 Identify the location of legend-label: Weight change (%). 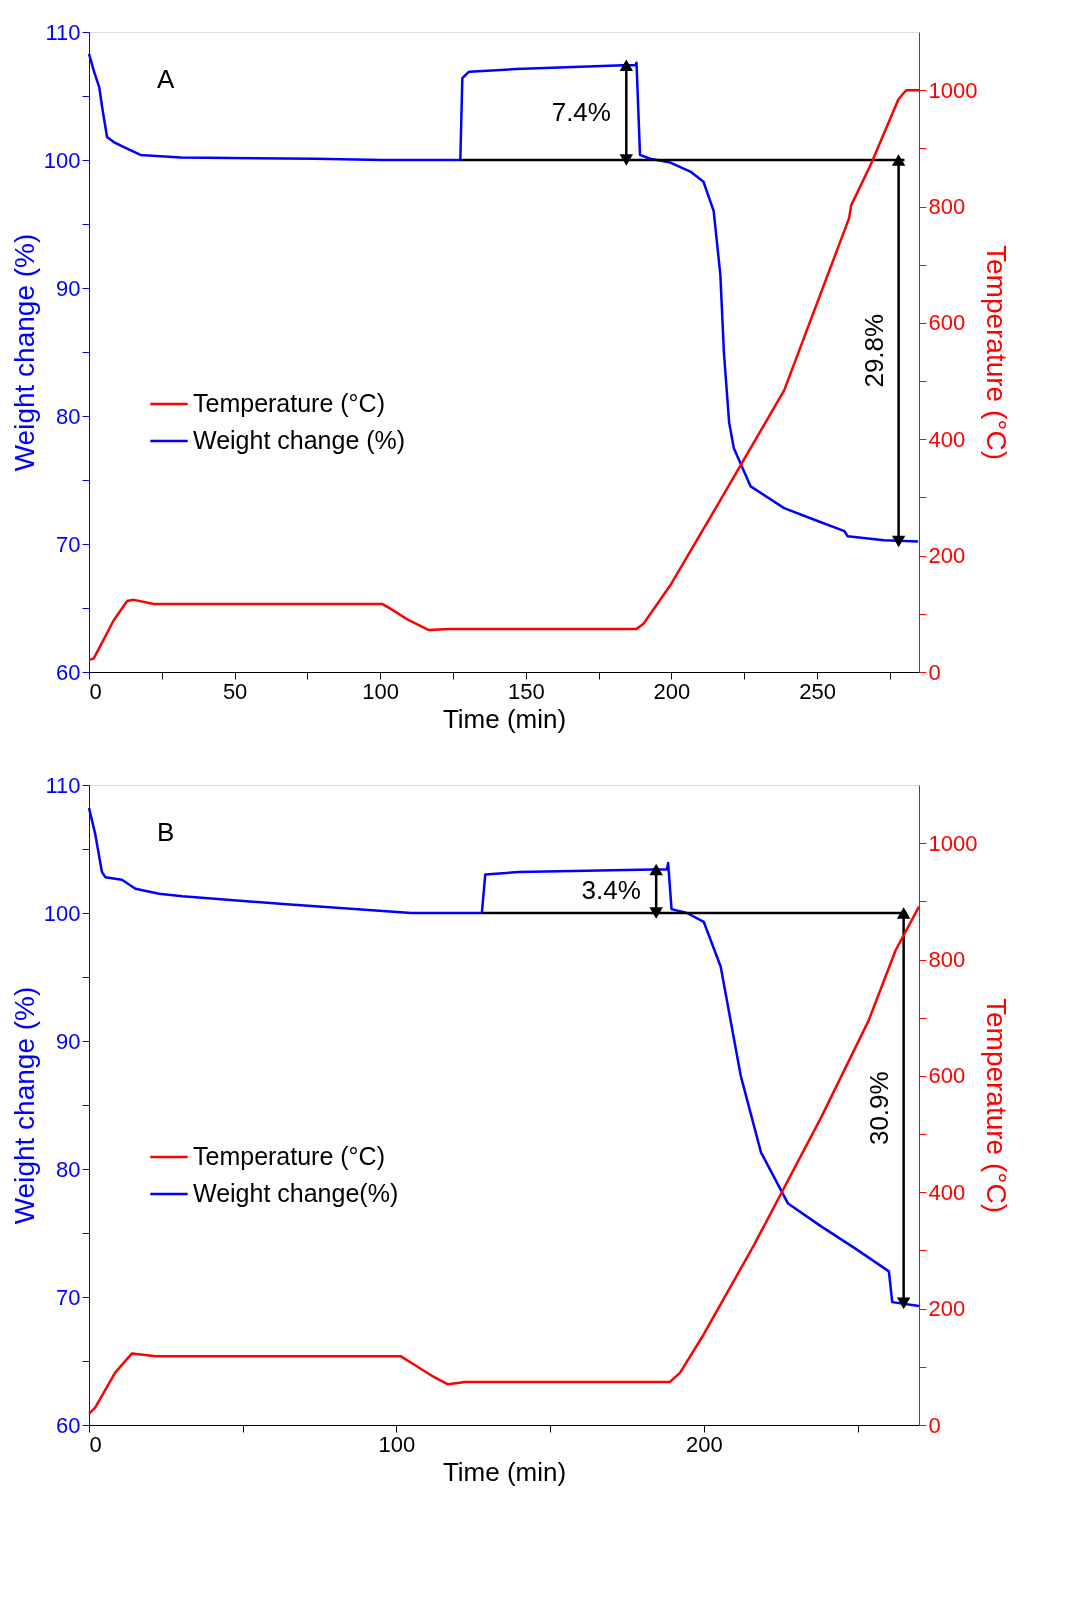
(299, 440).